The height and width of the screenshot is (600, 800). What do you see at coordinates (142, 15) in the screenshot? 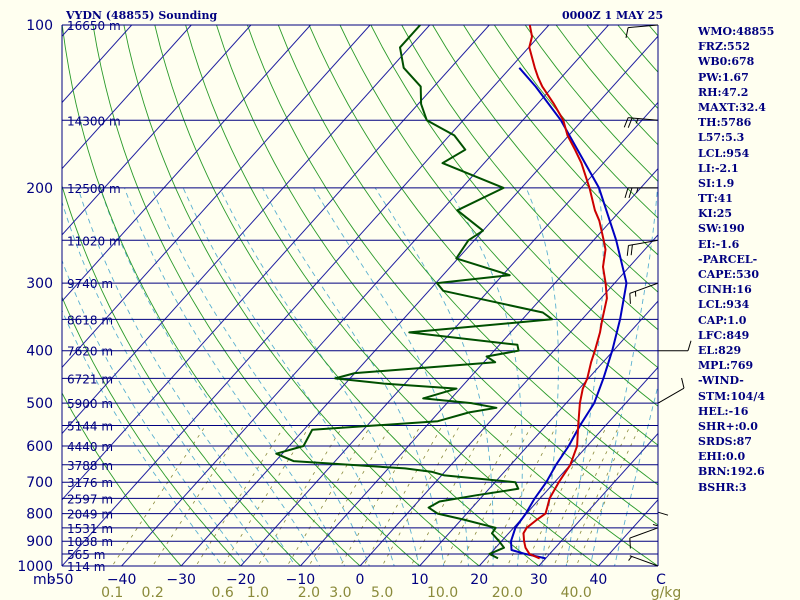
I see `sounding-title: VYDN (48855) Sounding` at bounding box center [142, 15].